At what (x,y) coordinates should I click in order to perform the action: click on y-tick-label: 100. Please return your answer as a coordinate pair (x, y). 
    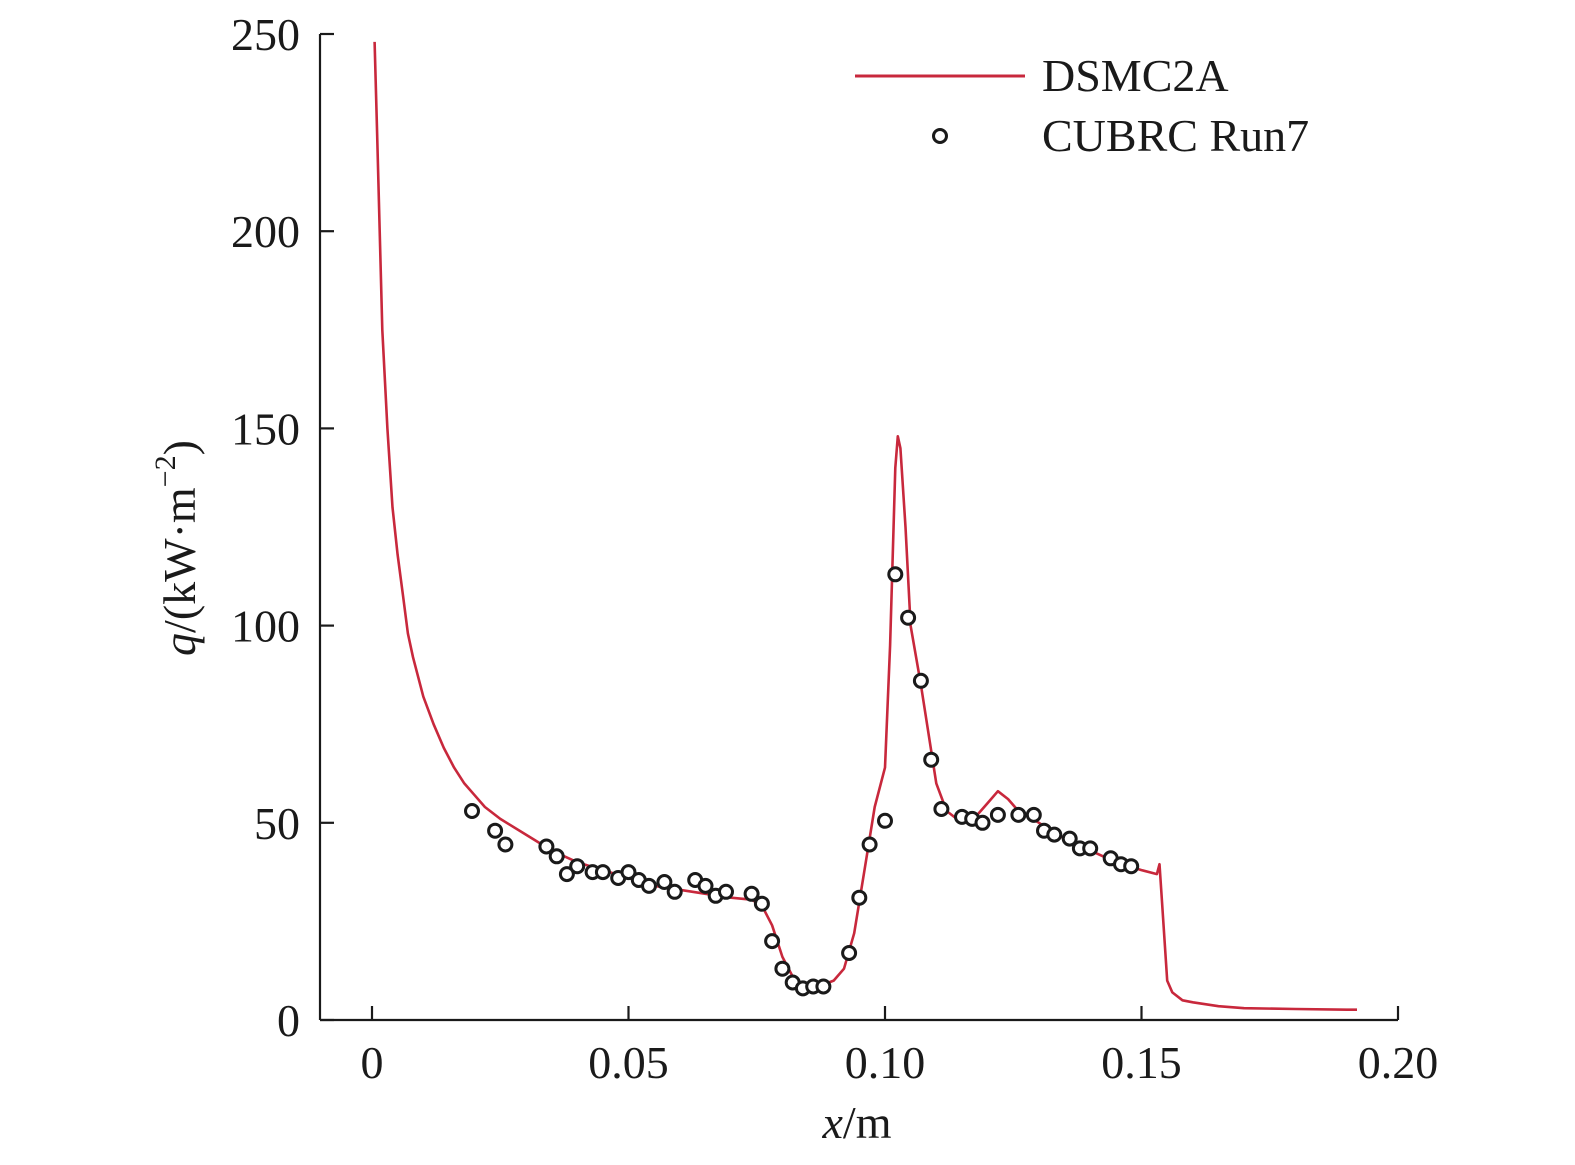
    Looking at the image, I should click on (265, 626).